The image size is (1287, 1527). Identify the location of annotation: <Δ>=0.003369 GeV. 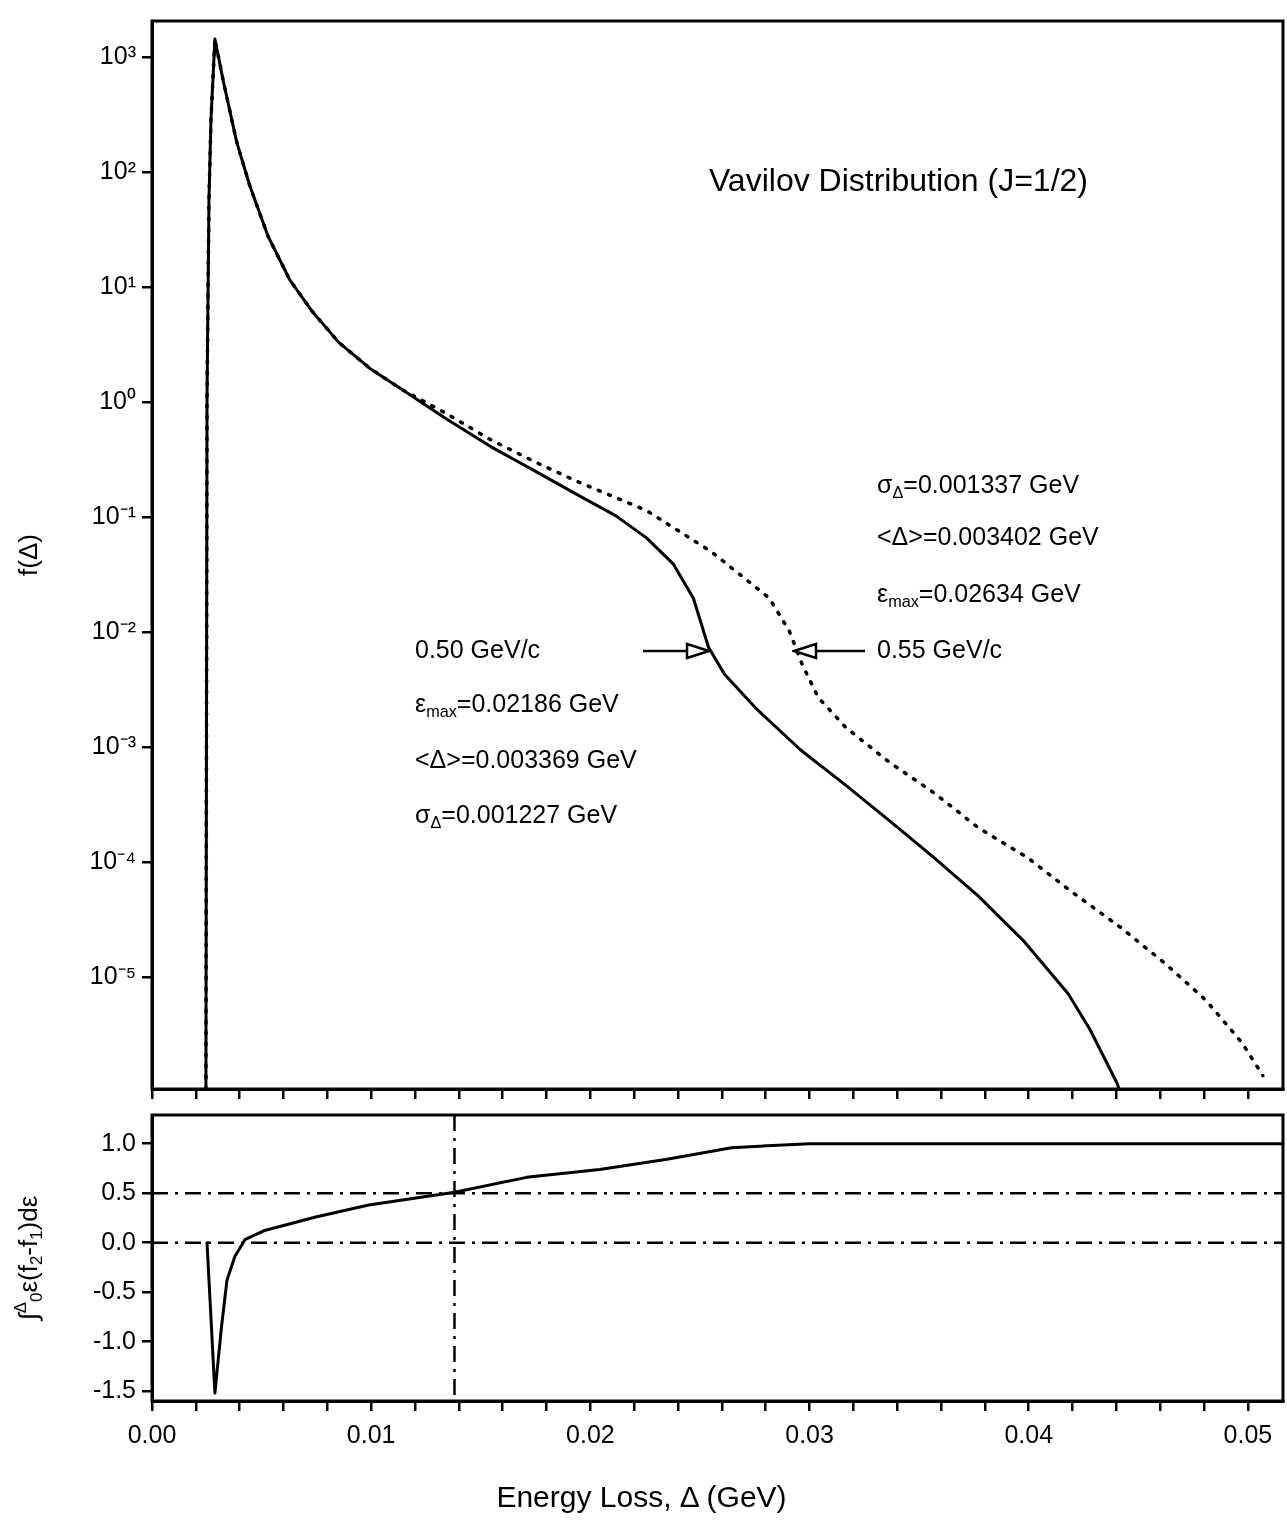
(526, 758).